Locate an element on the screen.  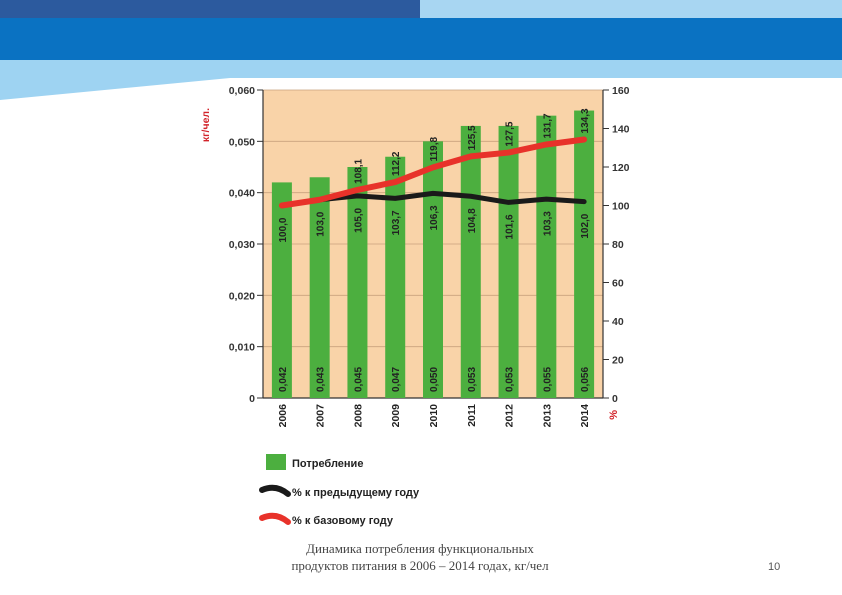
header-light-wedge is located at coordinates (631, 10).